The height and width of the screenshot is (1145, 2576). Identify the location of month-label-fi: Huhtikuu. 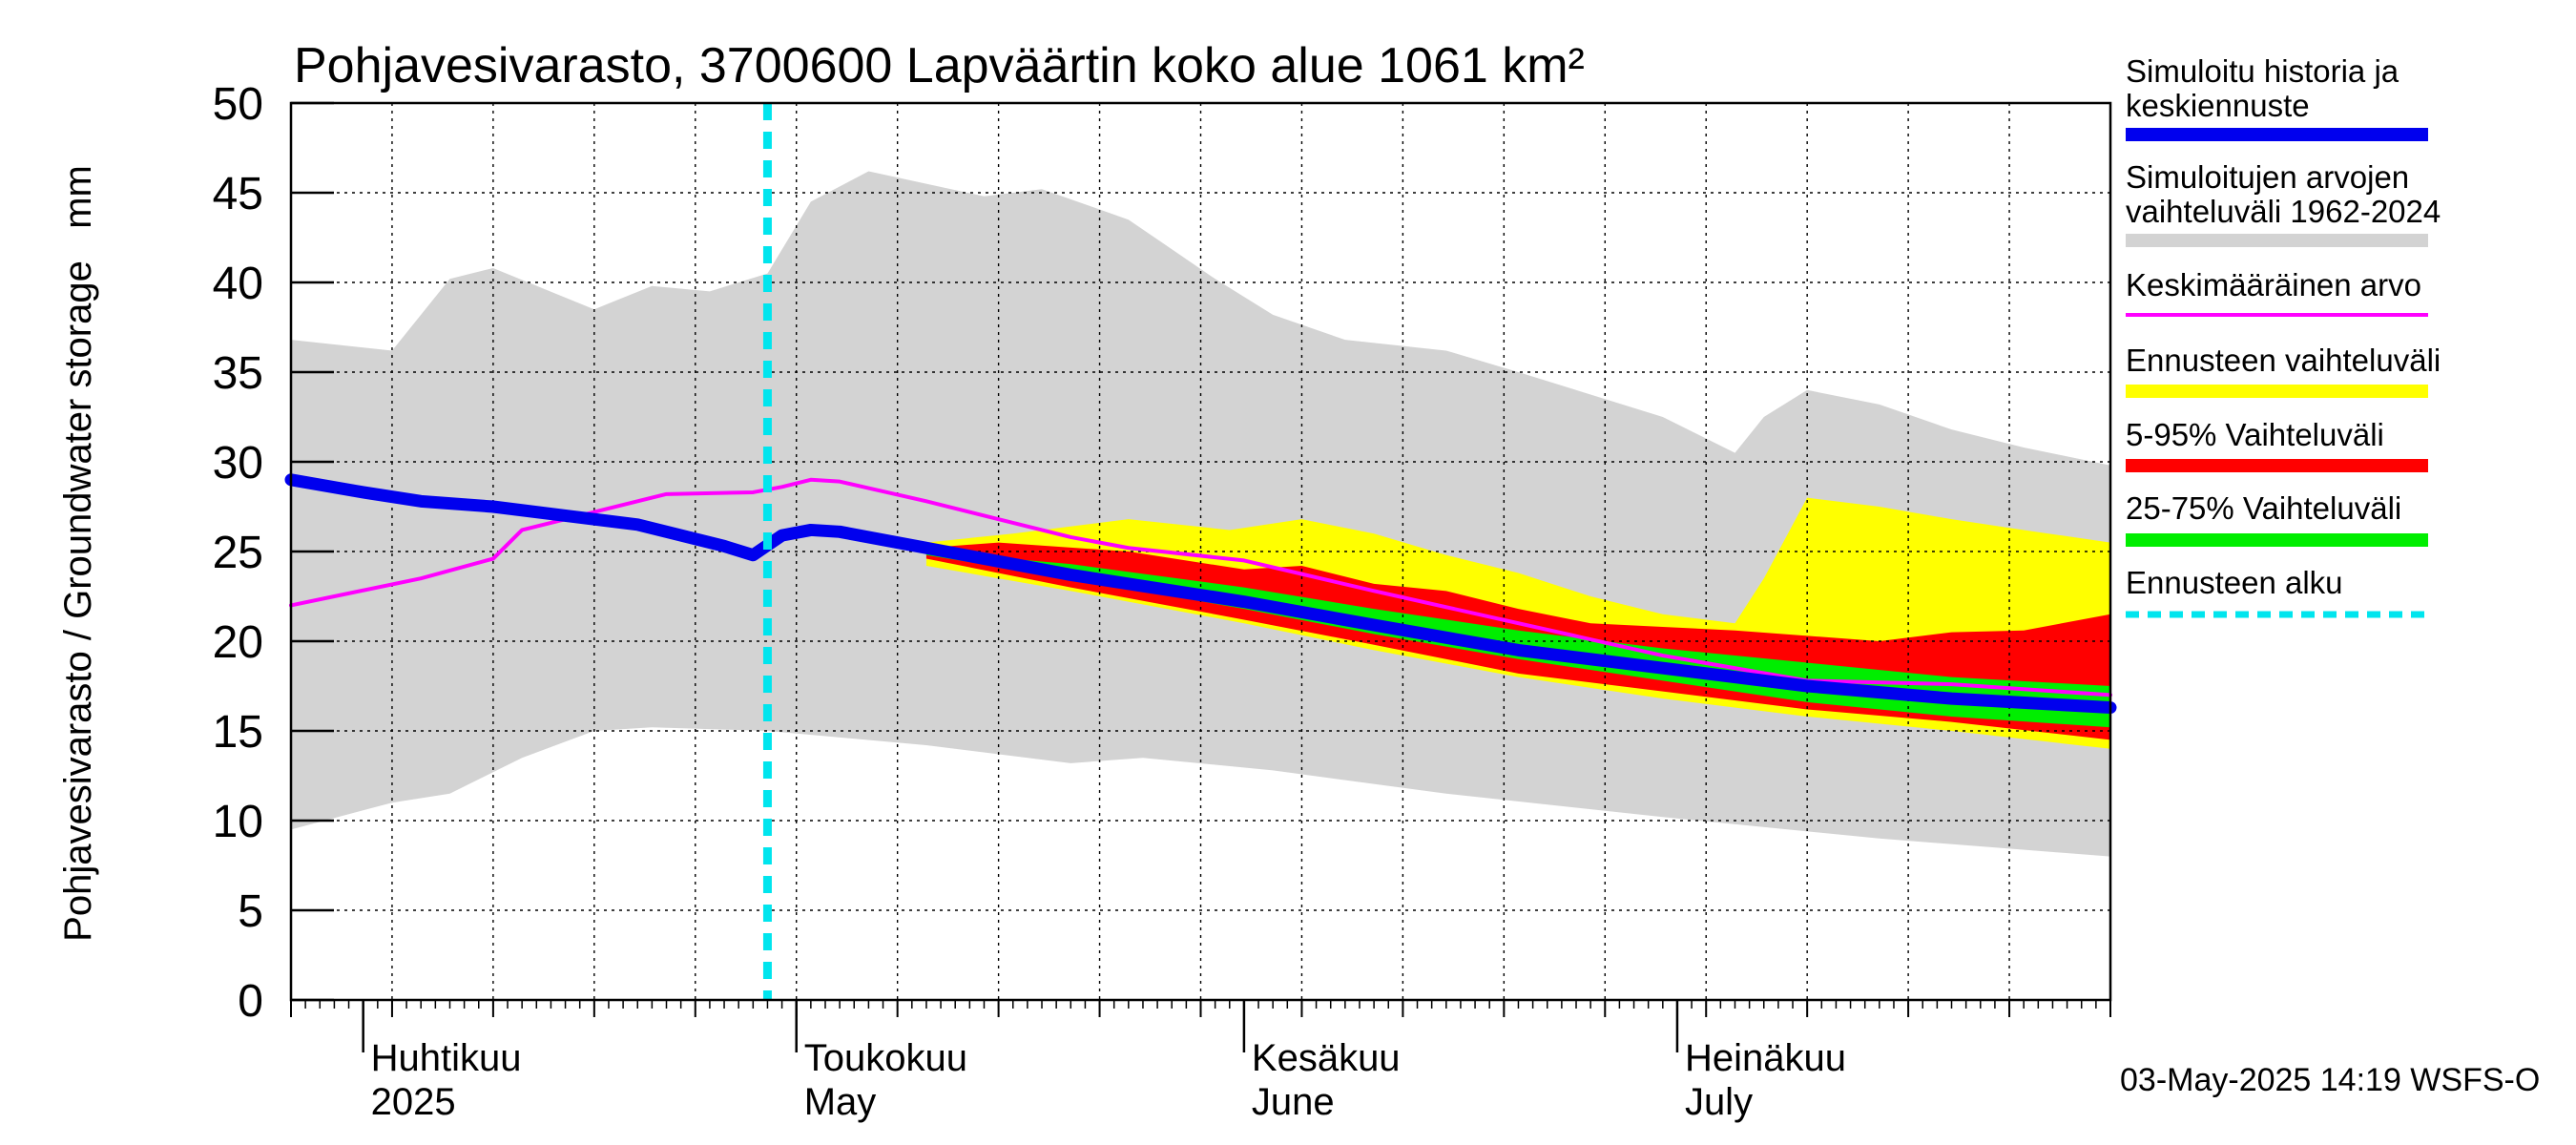
(446, 1058).